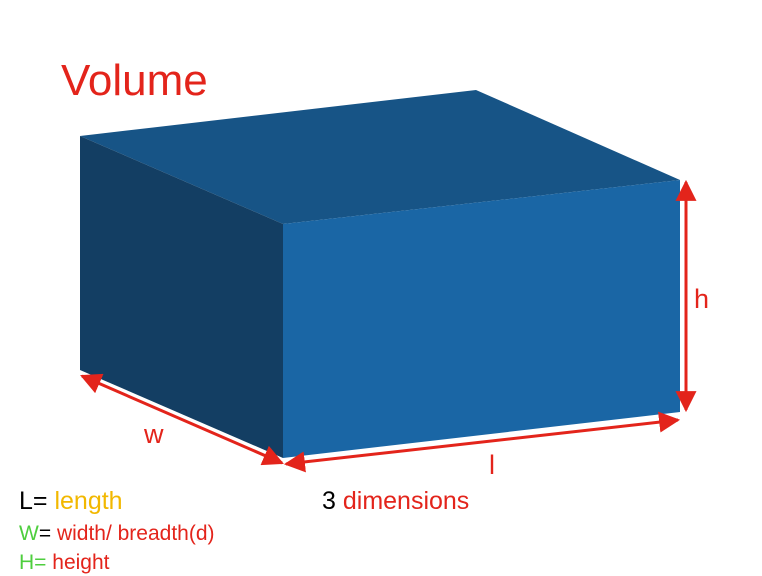 The image size is (762, 576). I want to click on length-arrow, so click(482, 442).